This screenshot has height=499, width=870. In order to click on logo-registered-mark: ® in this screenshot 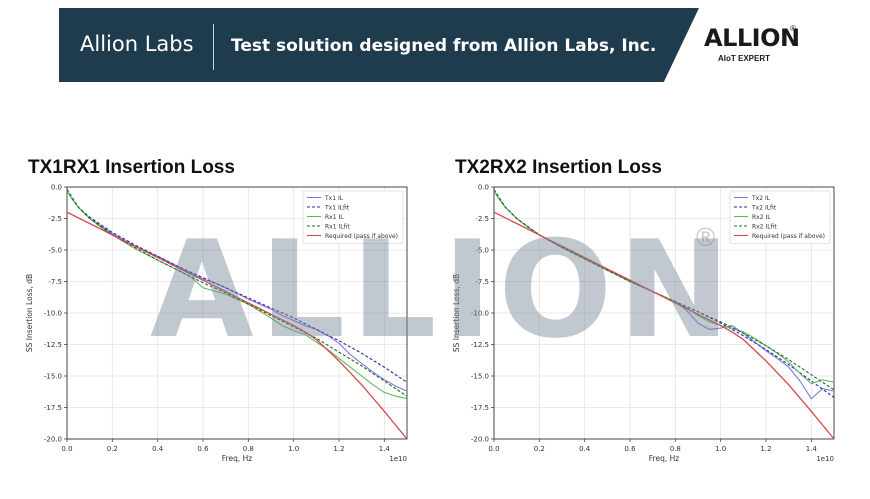, I will do `click(793, 28)`.